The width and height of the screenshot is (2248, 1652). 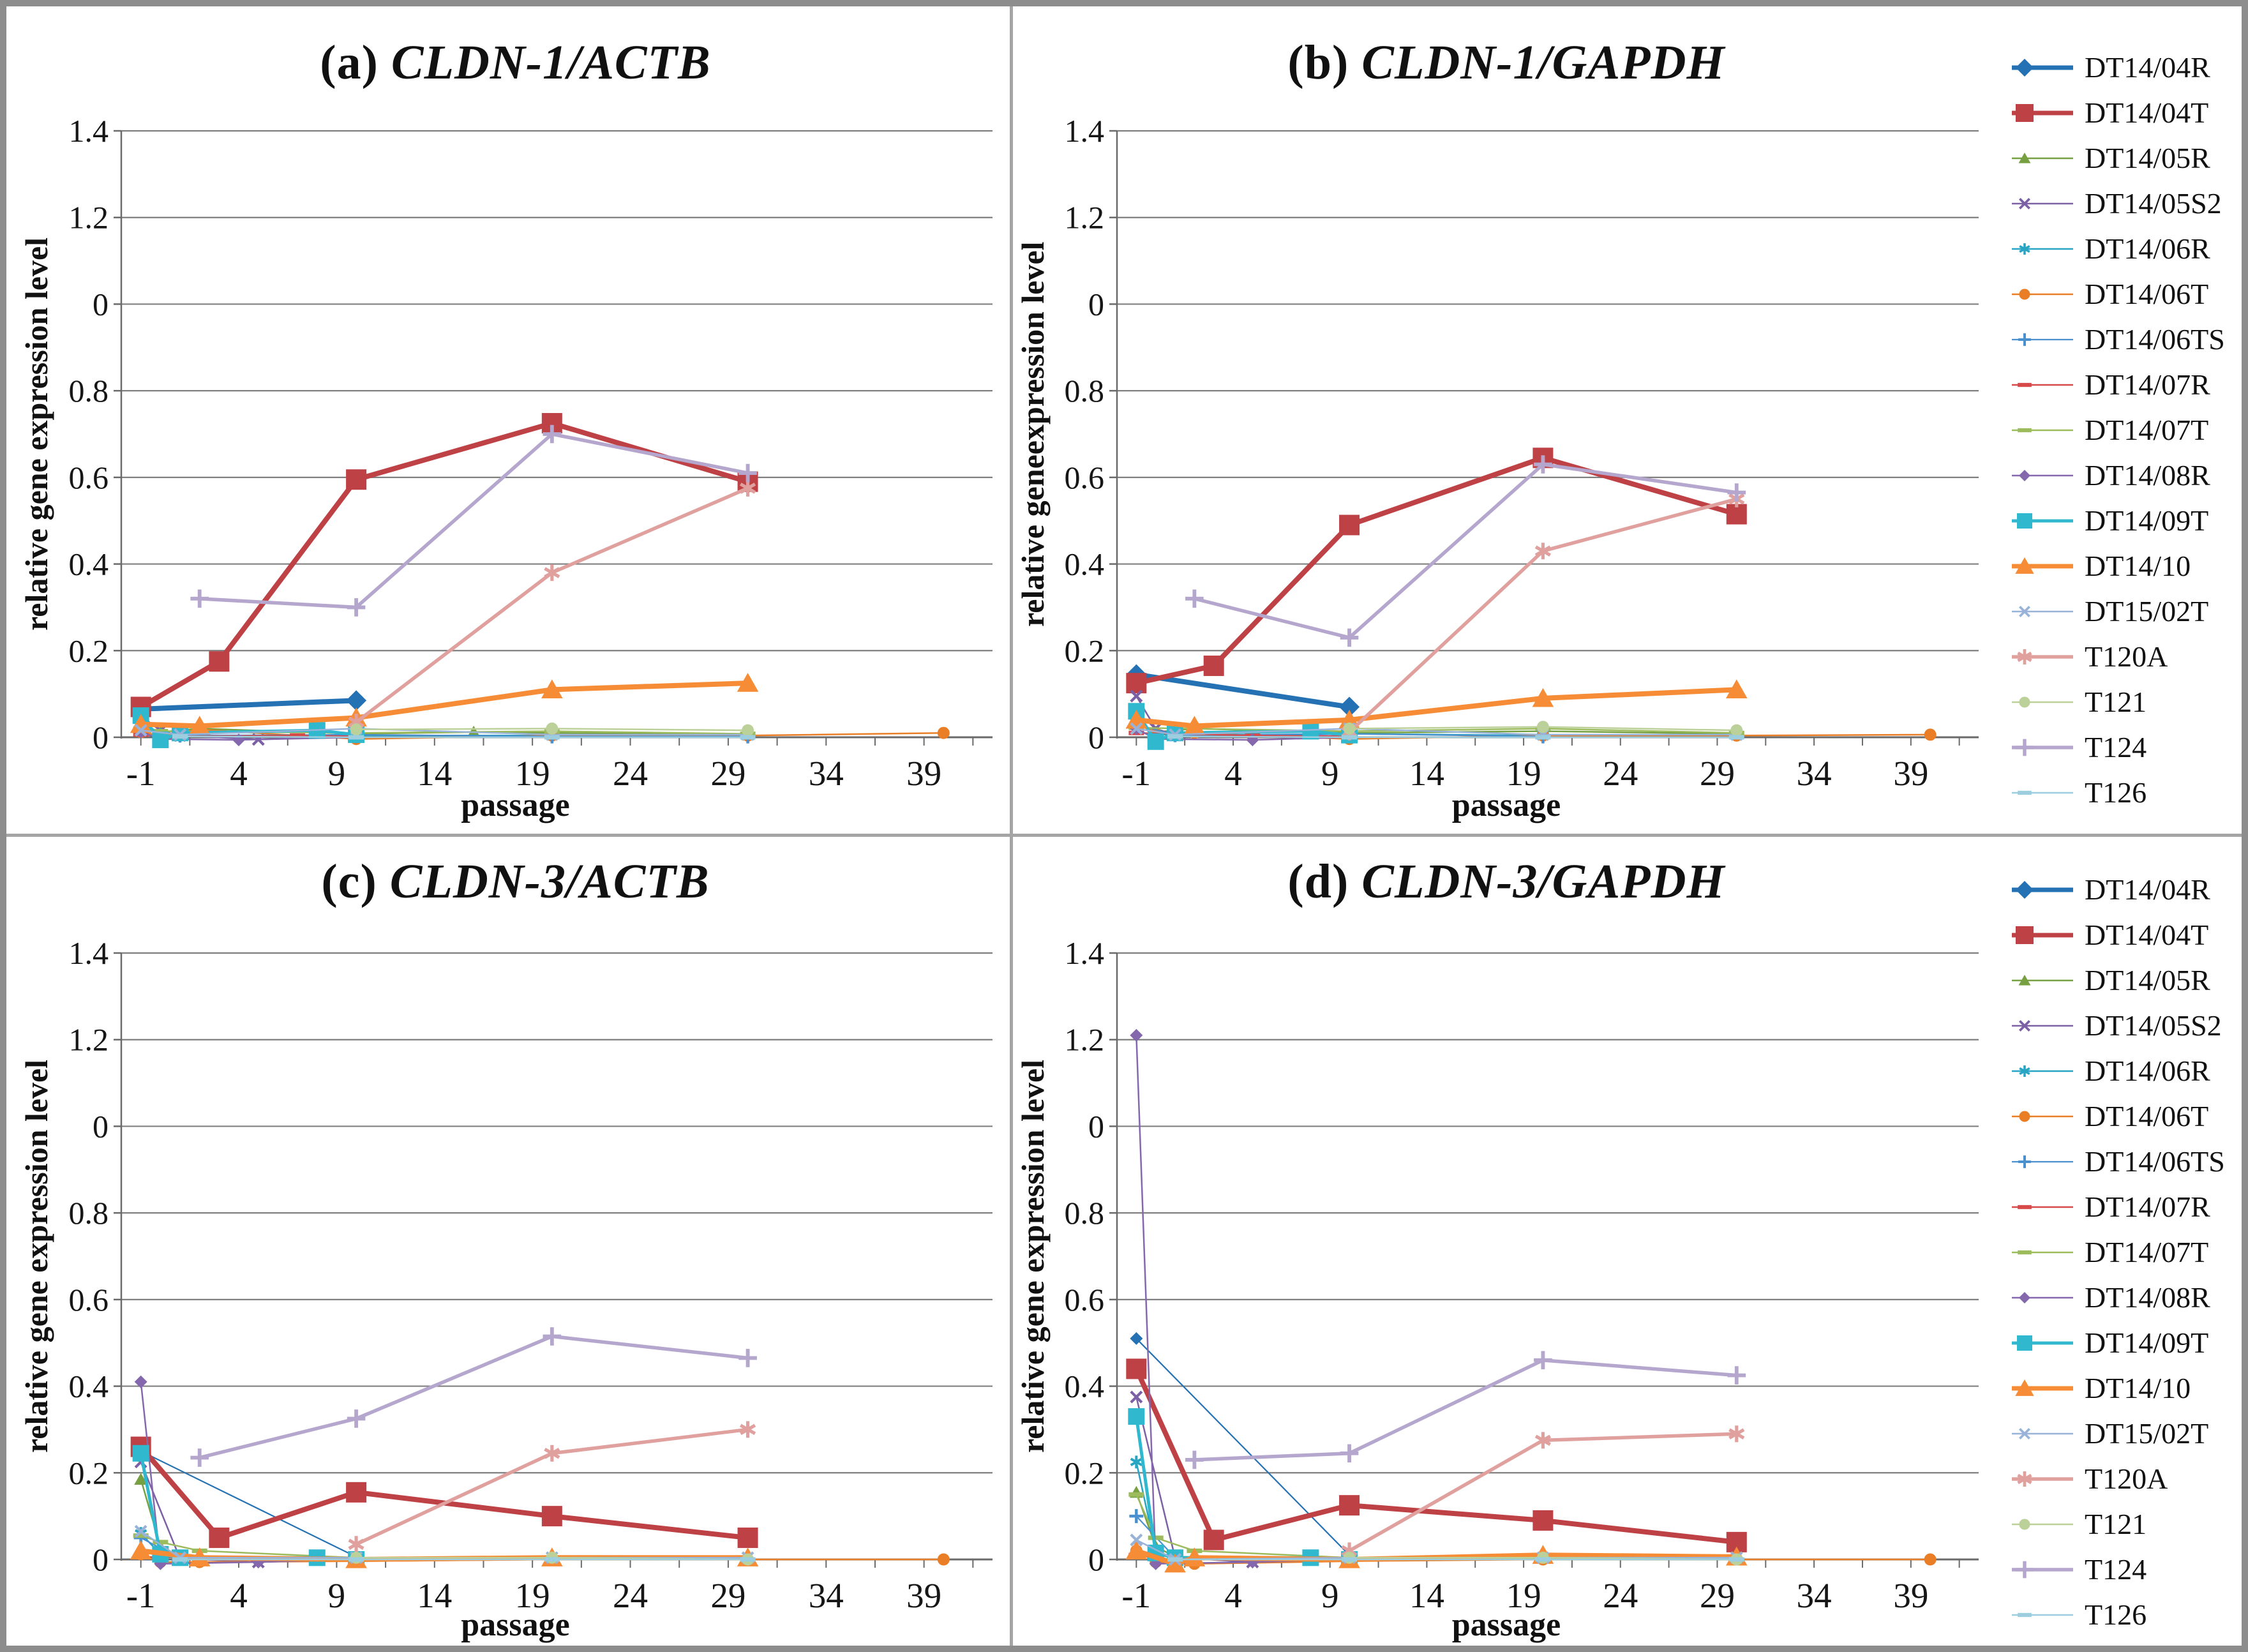 I want to click on legend-item-DT14/10: DT14/10, so click(x=2125, y=566).